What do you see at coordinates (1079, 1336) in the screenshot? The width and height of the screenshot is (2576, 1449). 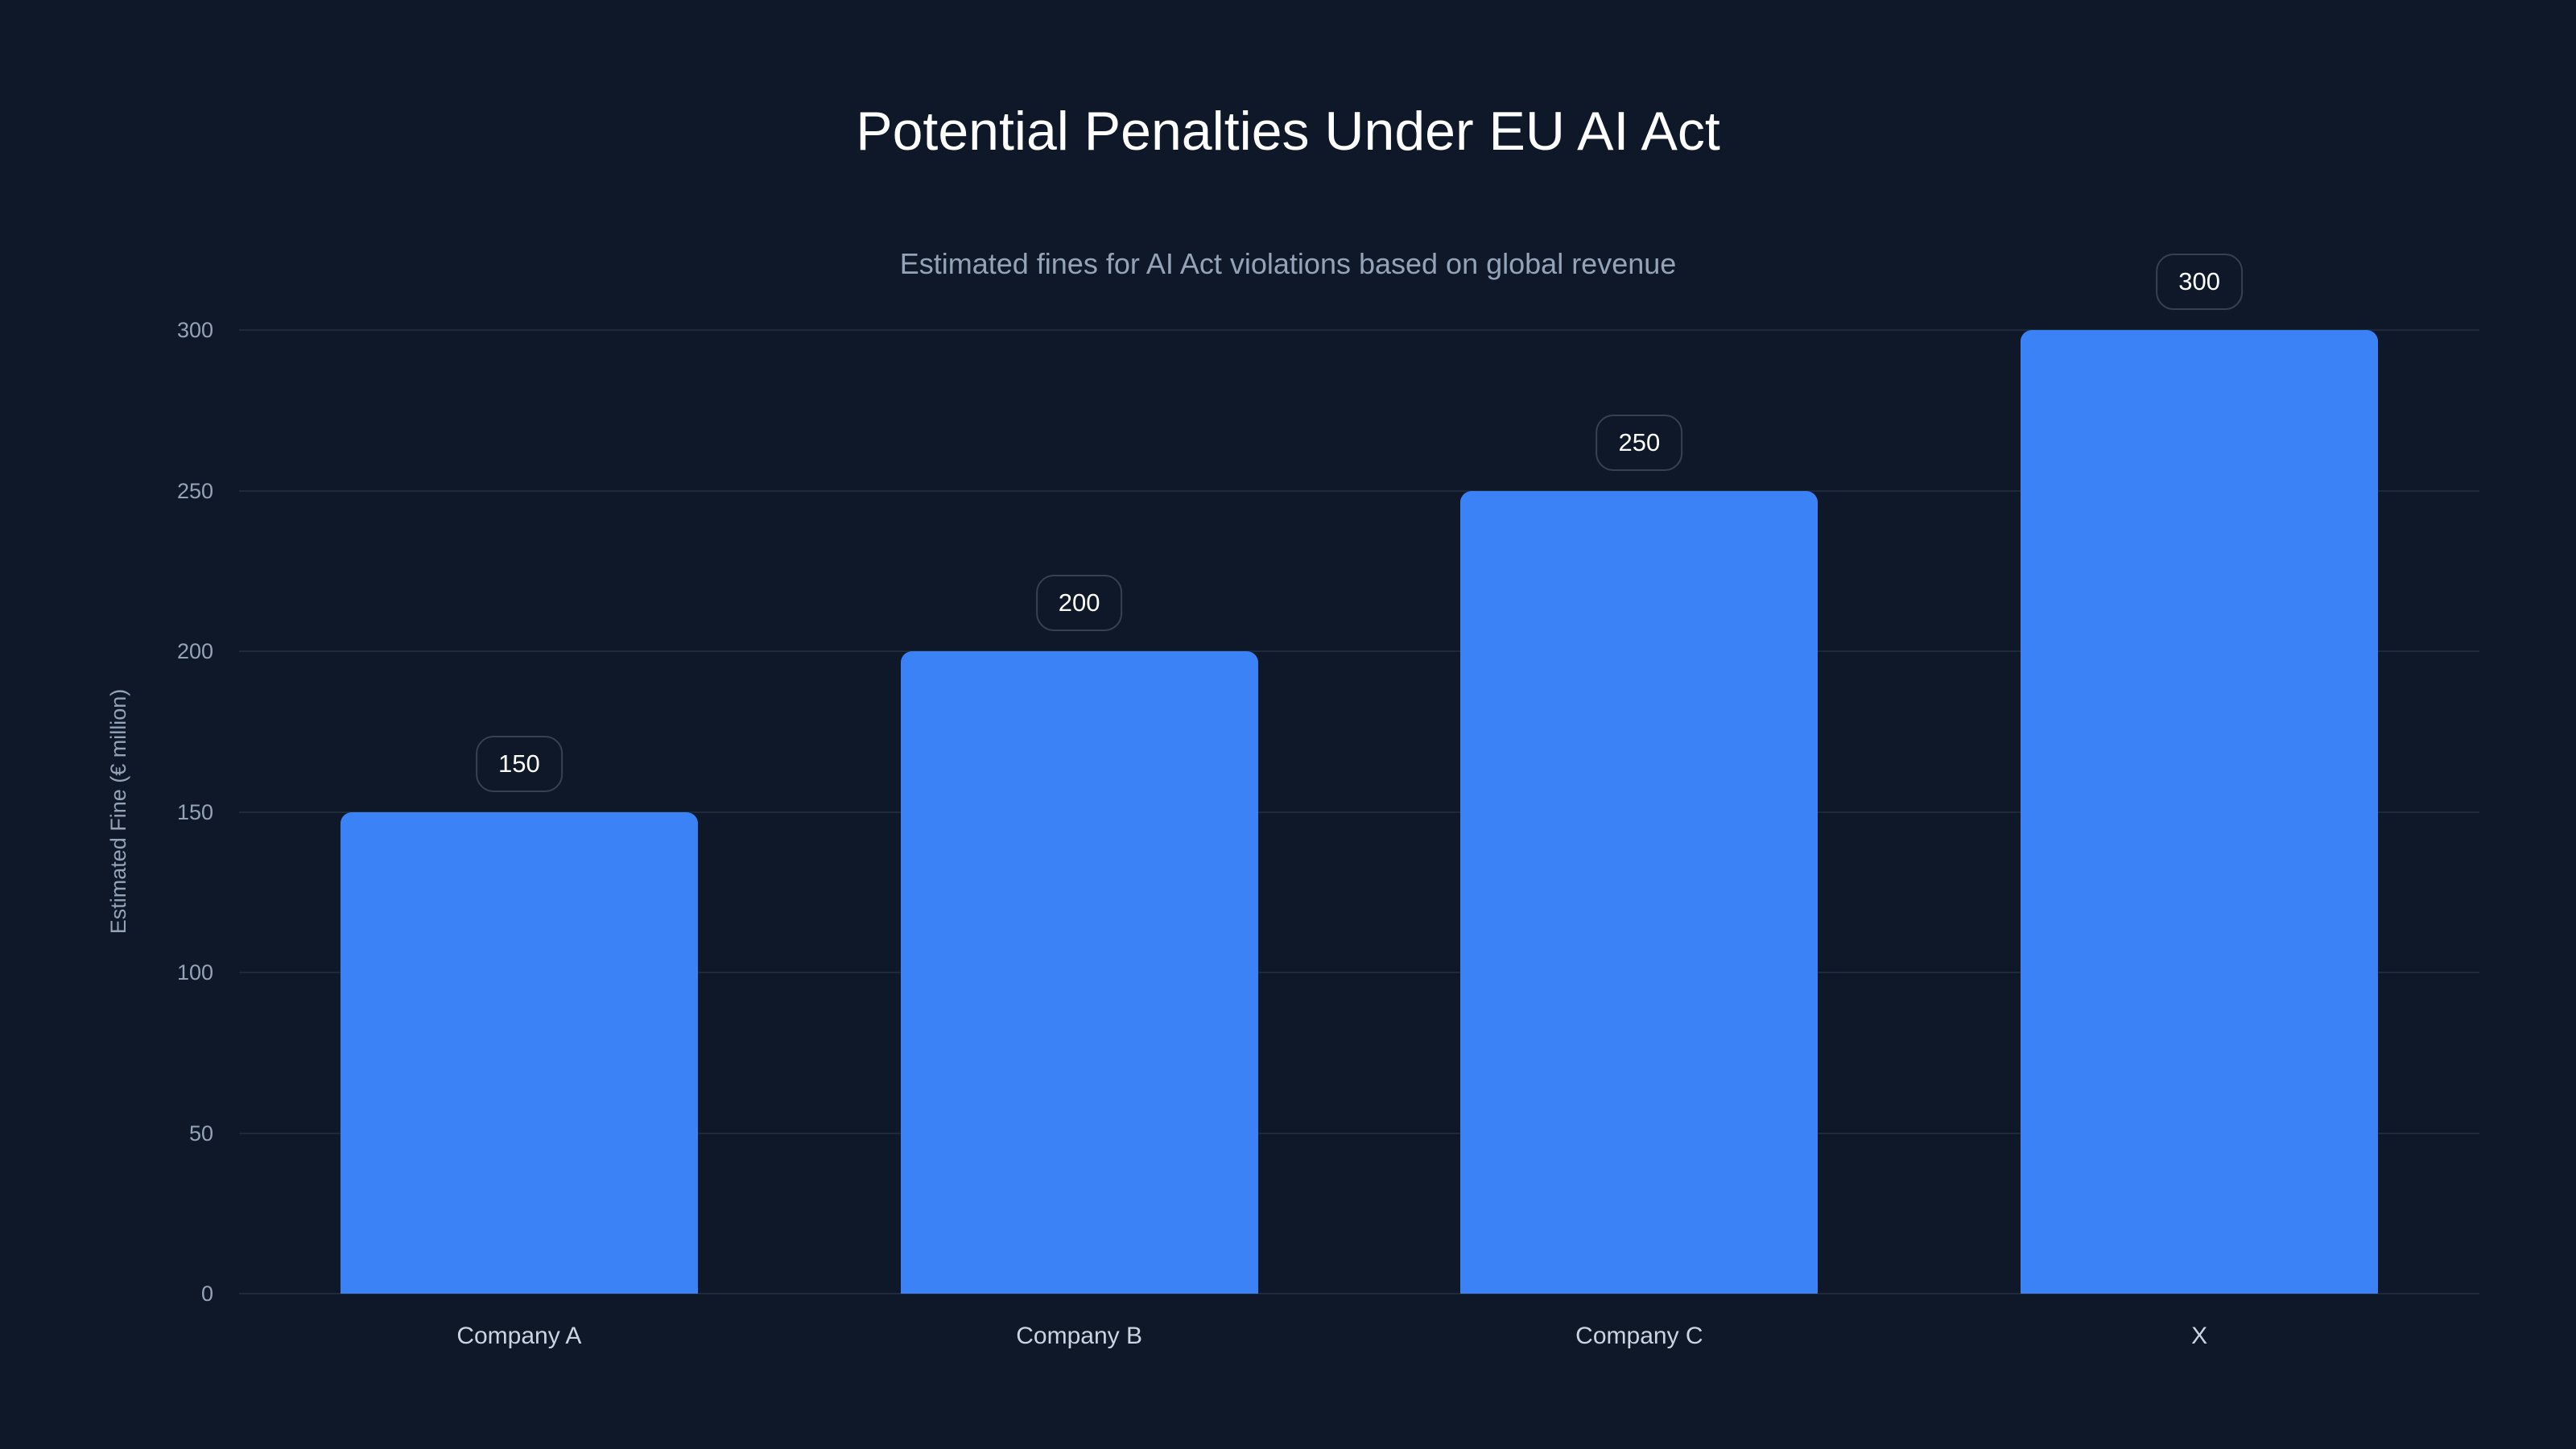 I see `x-tick-label: Company B` at bounding box center [1079, 1336].